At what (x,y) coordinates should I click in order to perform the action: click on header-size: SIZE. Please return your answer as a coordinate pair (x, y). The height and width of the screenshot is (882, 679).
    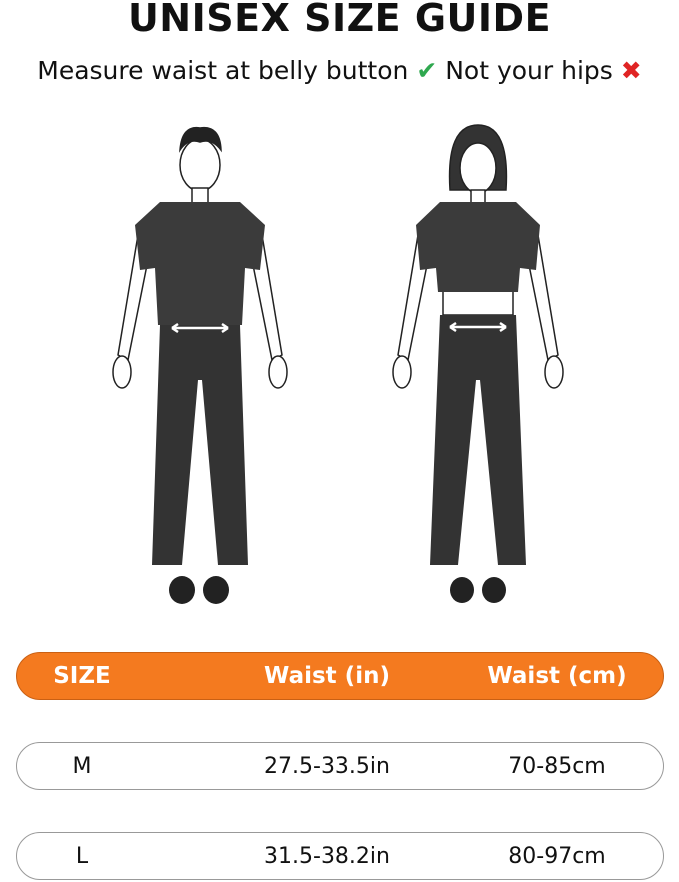
    Looking at the image, I should click on (82, 676).